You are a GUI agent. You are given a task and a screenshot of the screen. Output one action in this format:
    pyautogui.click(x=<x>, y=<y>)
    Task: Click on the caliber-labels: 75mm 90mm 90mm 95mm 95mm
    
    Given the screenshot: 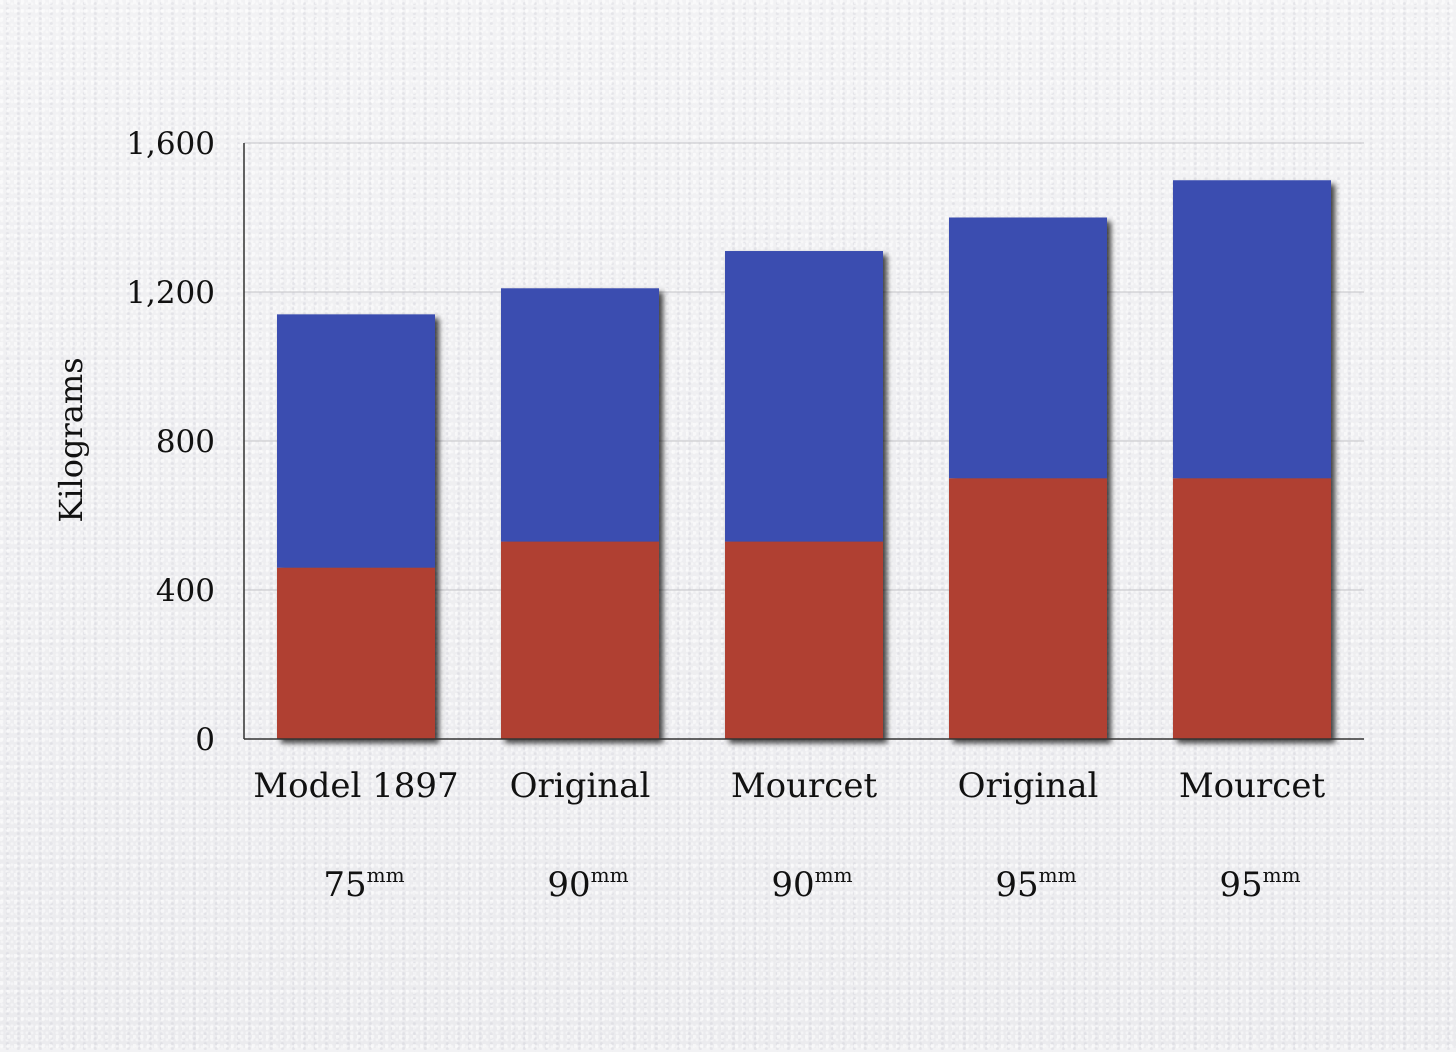 What is the action you would take?
    pyautogui.click(x=811, y=884)
    